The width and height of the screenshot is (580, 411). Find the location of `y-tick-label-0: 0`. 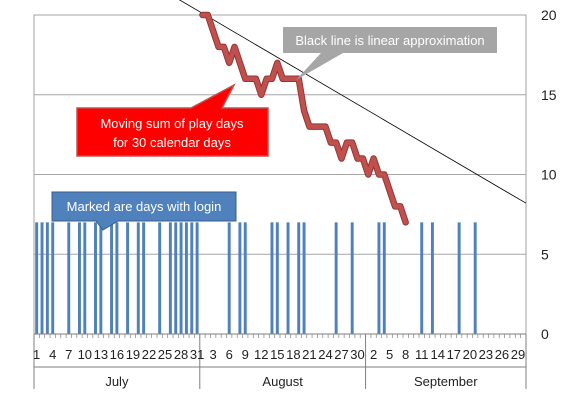

y-tick-label-0: 0 is located at coordinates (545, 334).